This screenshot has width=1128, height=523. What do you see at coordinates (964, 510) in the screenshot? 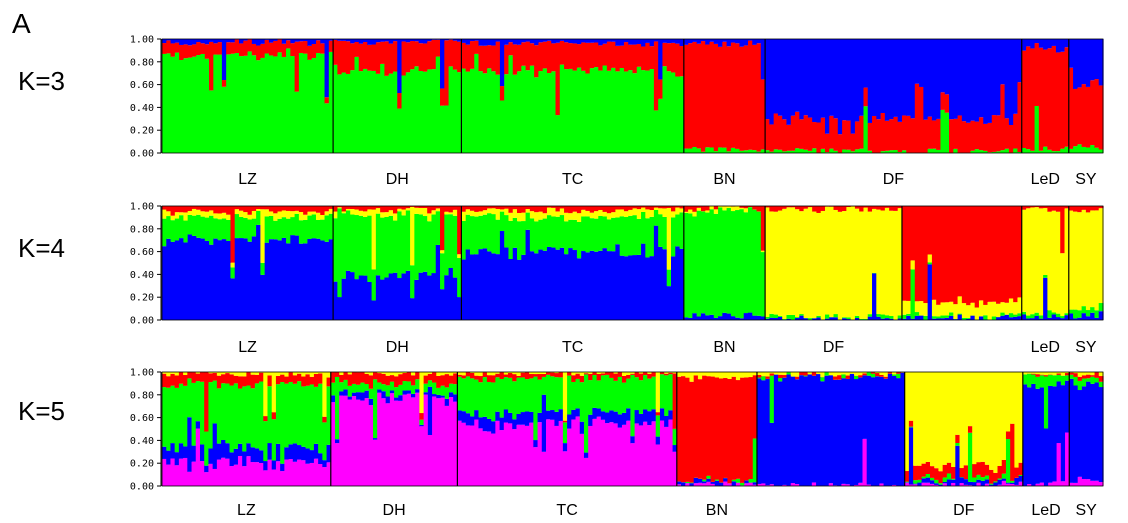
I see `population-label: DF` at bounding box center [964, 510].